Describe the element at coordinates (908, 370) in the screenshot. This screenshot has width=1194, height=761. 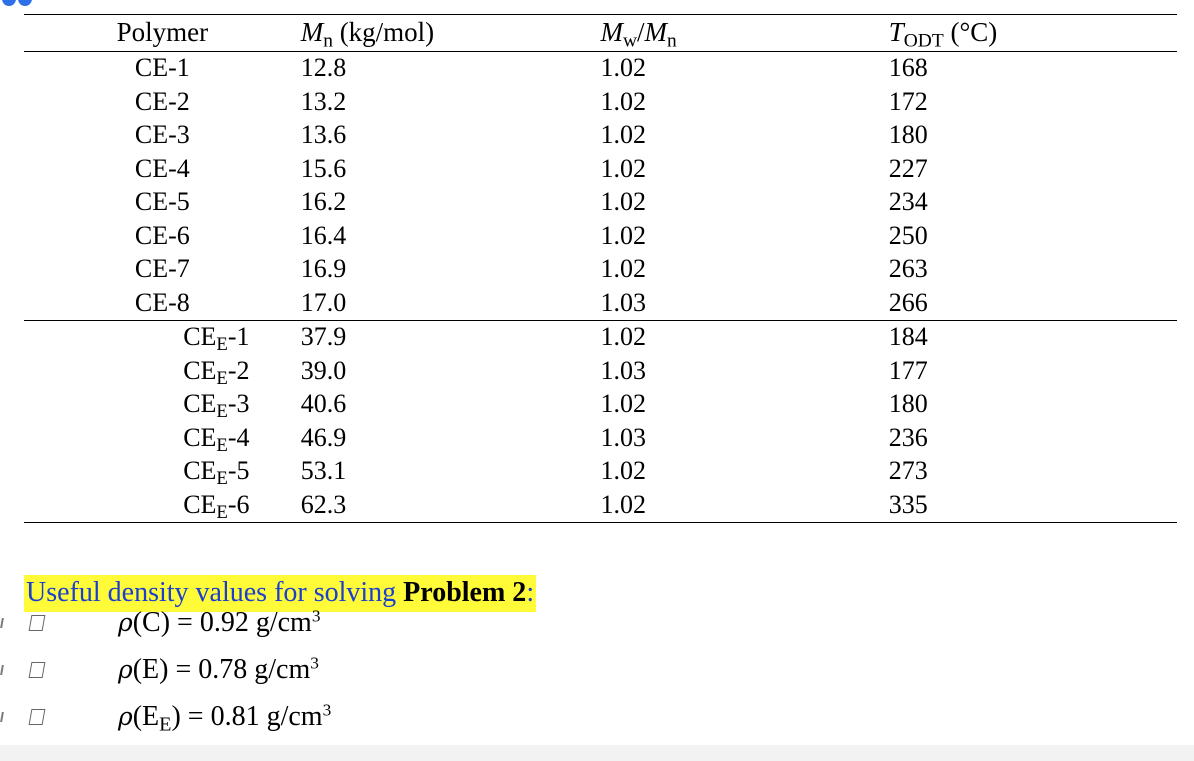
I see `todt-cell: 177` at that location.